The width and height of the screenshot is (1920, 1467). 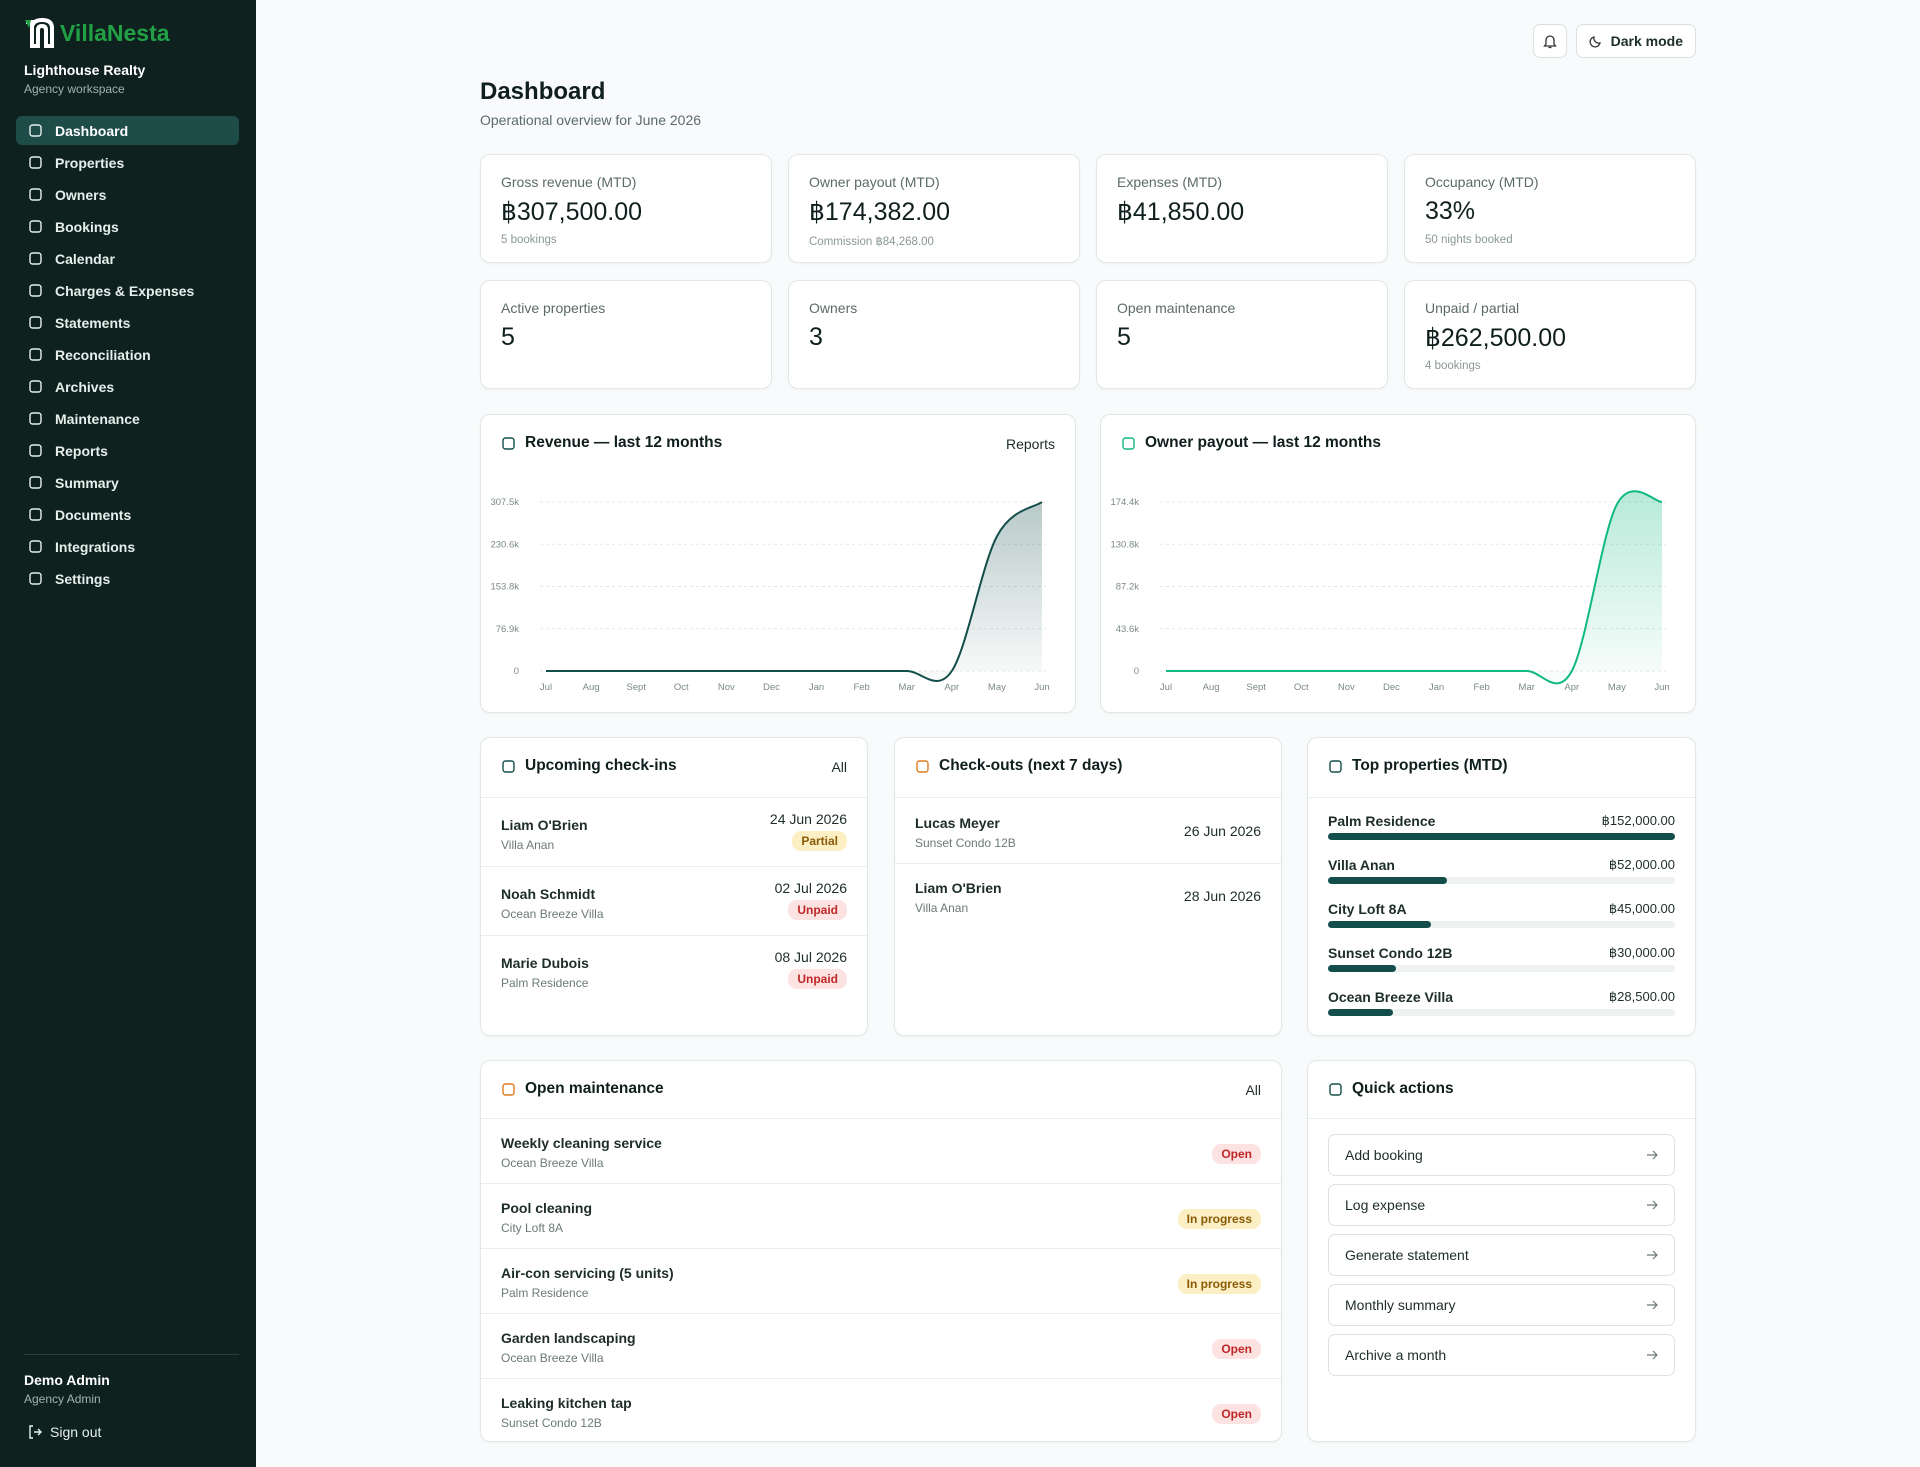 I want to click on card-title: Top properties (MTD), so click(x=1430, y=765).